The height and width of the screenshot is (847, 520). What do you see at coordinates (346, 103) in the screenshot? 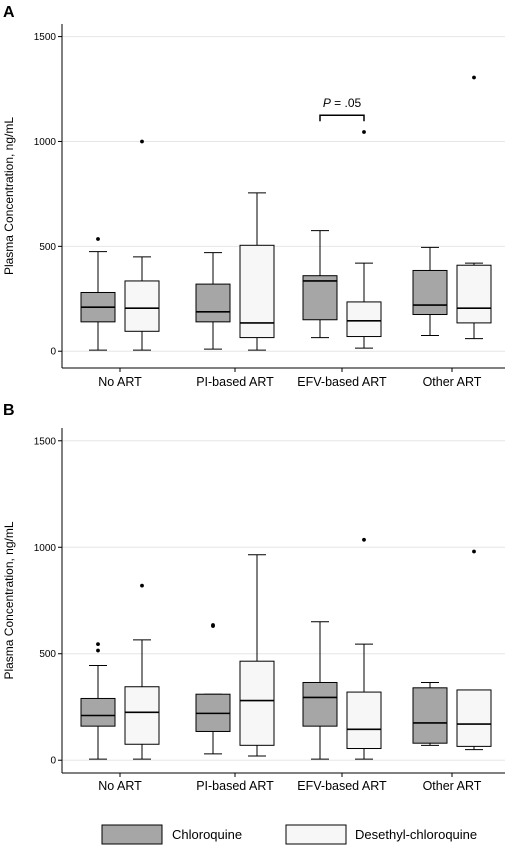
I see `p-value-number: = .05` at bounding box center [346, 103].